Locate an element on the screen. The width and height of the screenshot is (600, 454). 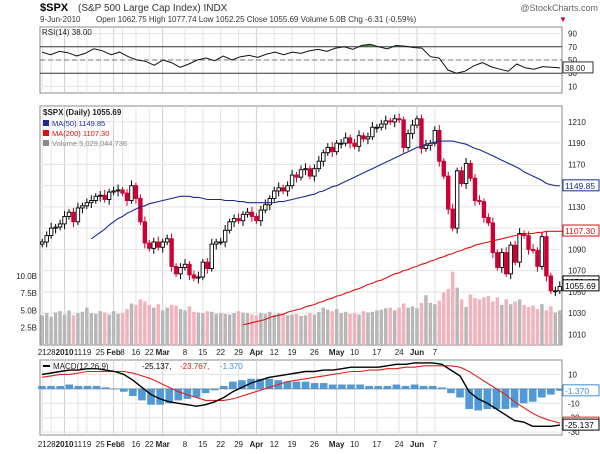
macd-legend-part: -1.370 is located at coordinates (231, 366).